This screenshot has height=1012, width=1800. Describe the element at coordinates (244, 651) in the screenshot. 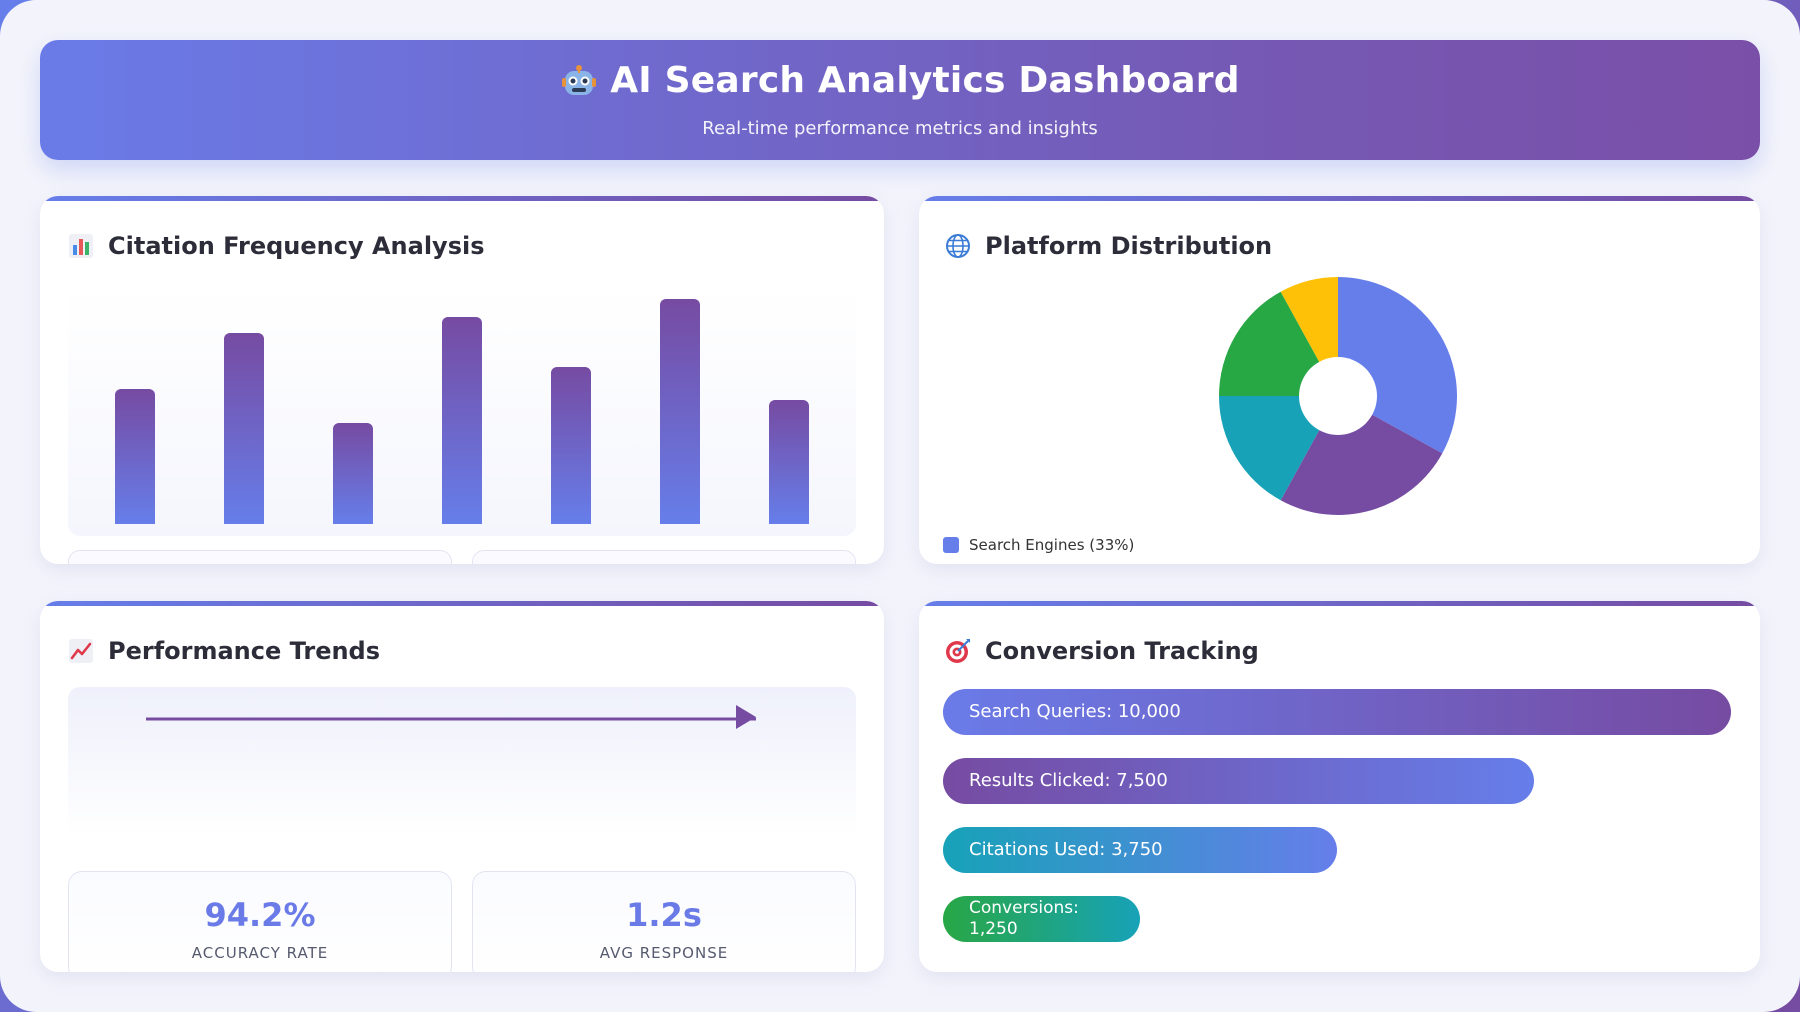

I see `trends-title-text: Performance Trends` at that location.